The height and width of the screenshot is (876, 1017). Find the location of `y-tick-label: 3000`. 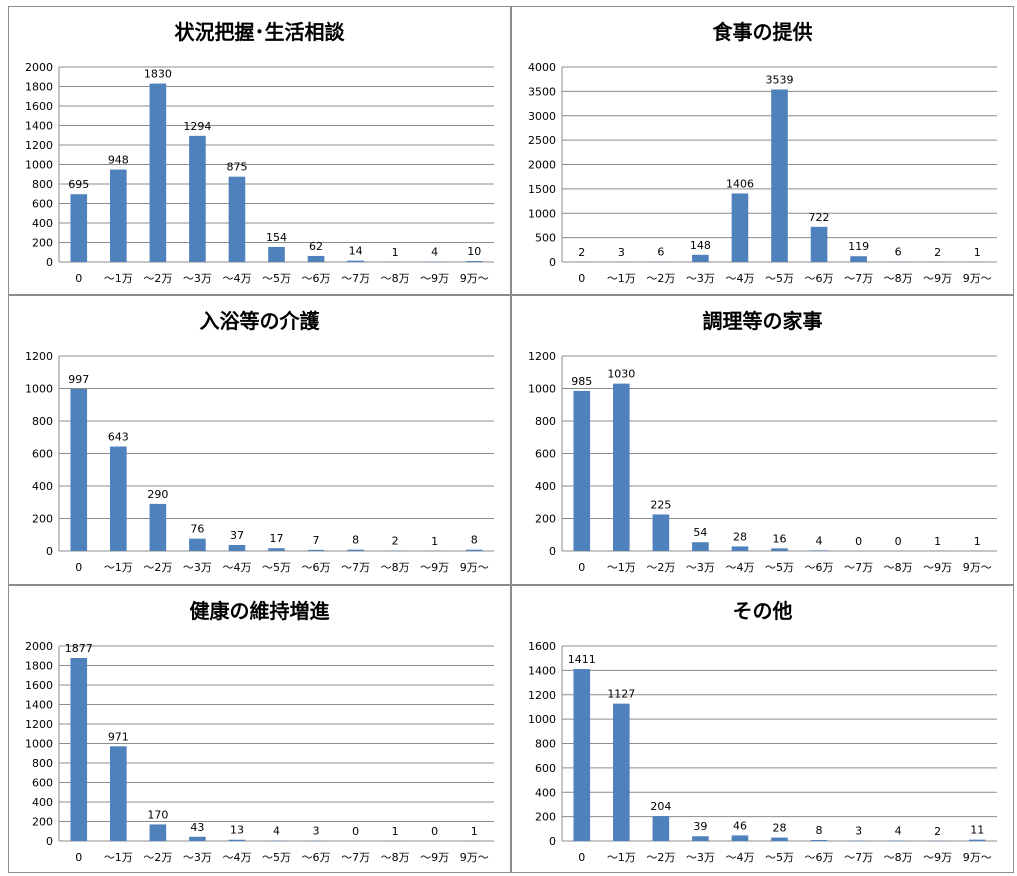

y-tick-label: 3000 is located at coordinates (542, 116).